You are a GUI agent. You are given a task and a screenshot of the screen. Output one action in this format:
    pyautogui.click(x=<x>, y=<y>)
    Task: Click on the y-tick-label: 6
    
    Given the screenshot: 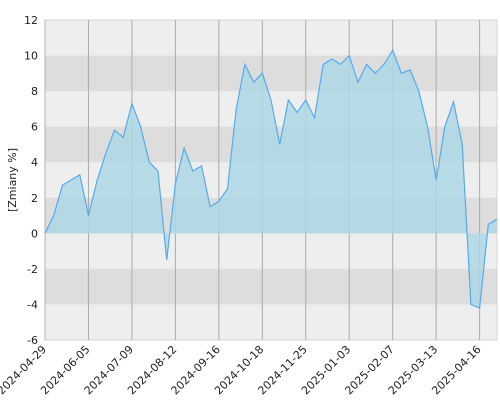 What is the action you would take?
    pyautogui.click(x=34, y=127)
    